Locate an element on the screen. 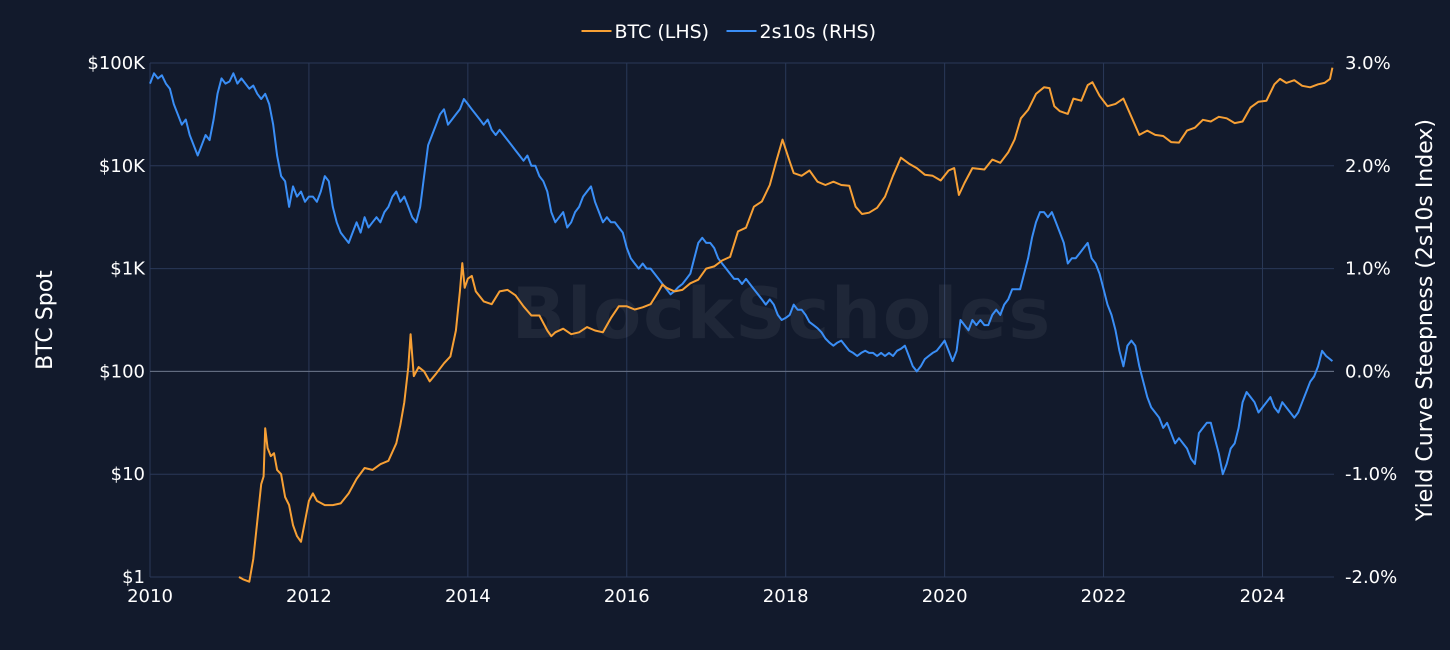 This screenshot has width=1450, height=650. left-tick-label: $100K is located at coordinates (116, 63).